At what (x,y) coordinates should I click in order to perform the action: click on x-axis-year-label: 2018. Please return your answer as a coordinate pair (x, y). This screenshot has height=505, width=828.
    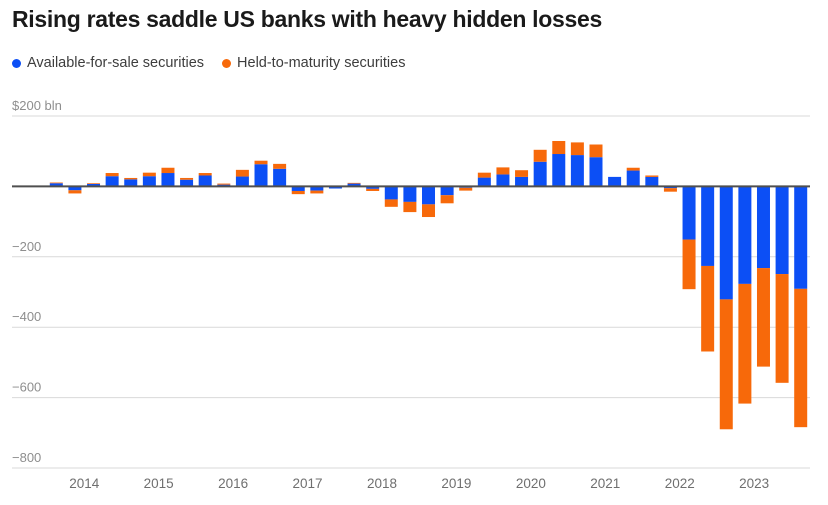
    Looking at the image, I should click on (382, 483).